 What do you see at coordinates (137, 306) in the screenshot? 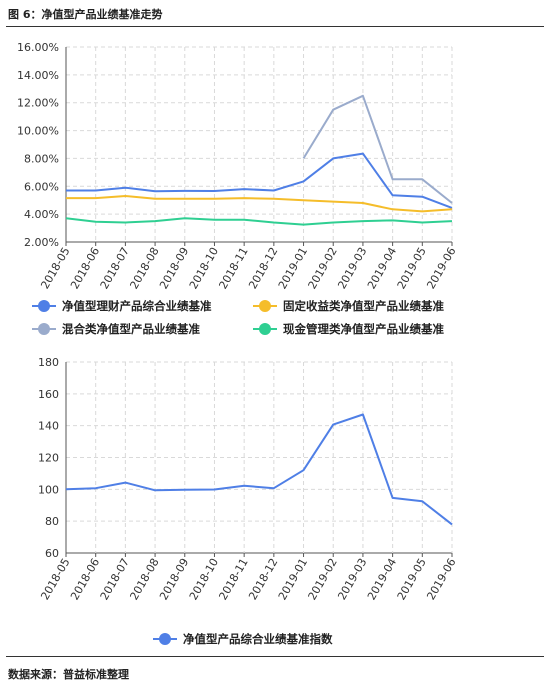
I see `legend-label: 净值型理财产品综合业绩基准` at bounding box center [137, 306].